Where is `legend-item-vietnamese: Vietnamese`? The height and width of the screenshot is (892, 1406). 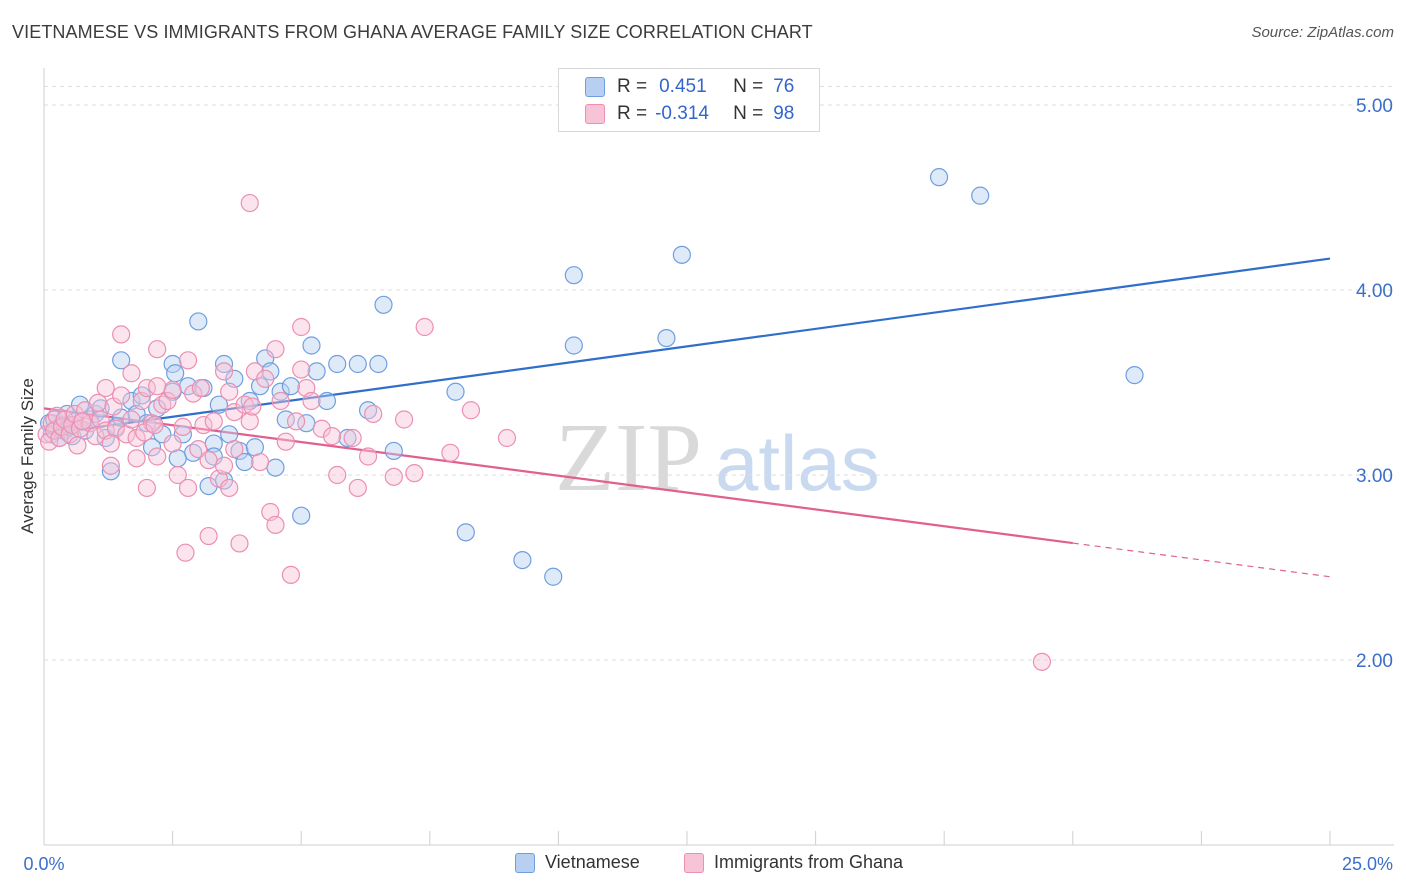 legend-item-vietnamese: Vietnamese is located at coordinates (577, 862).